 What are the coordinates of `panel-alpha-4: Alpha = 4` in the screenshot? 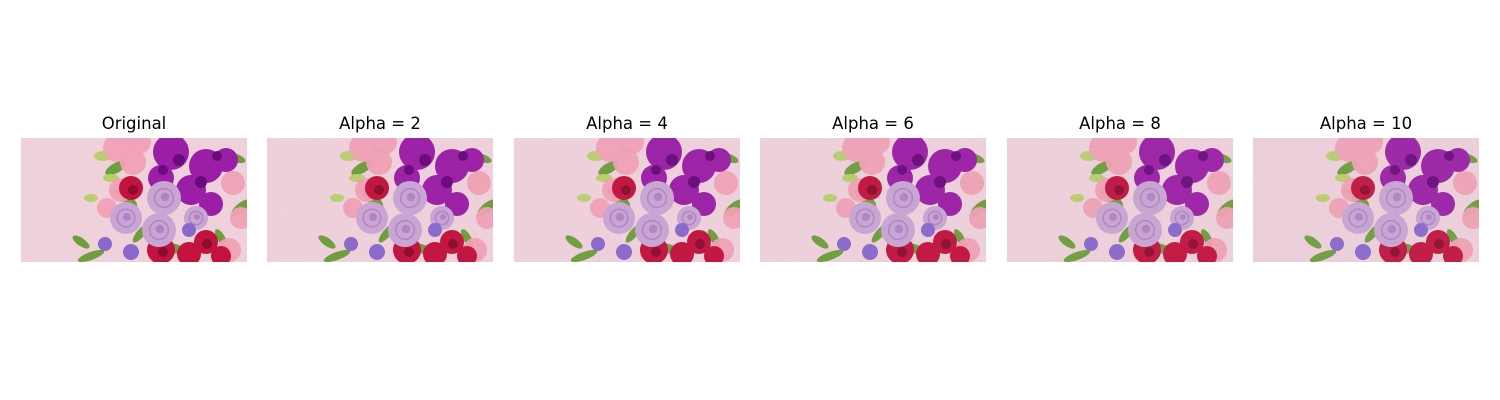 It's located at (627, 187).